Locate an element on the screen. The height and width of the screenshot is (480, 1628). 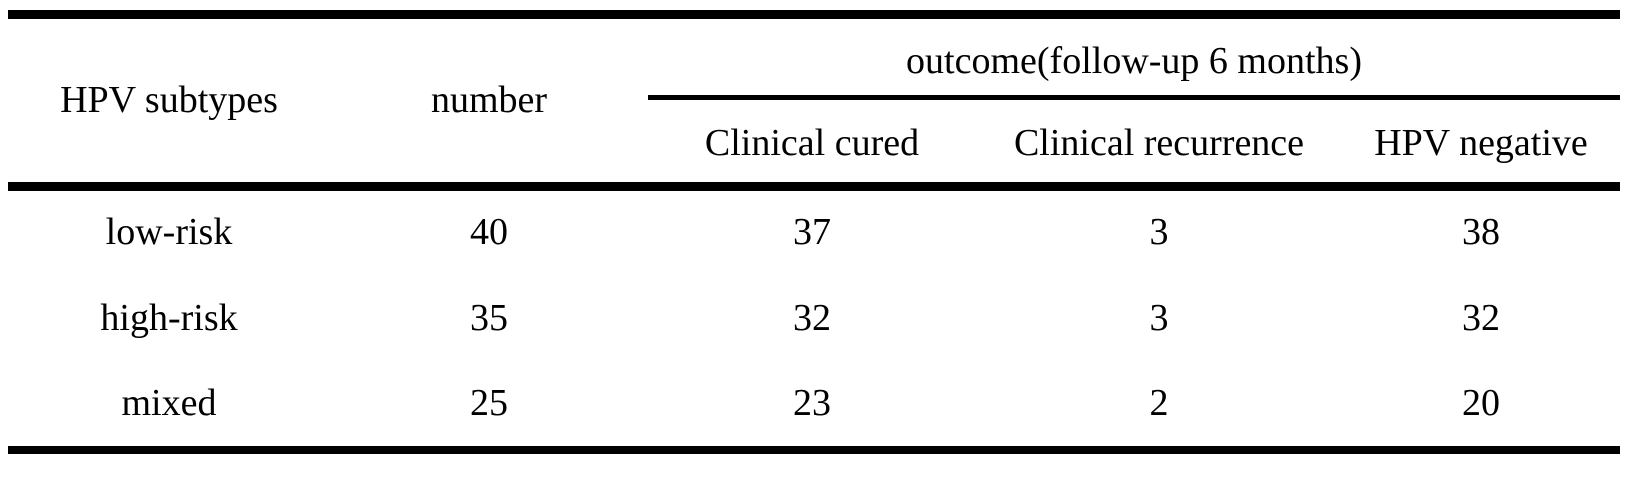
cell-number: 25 is located at coordinates (489, 403).